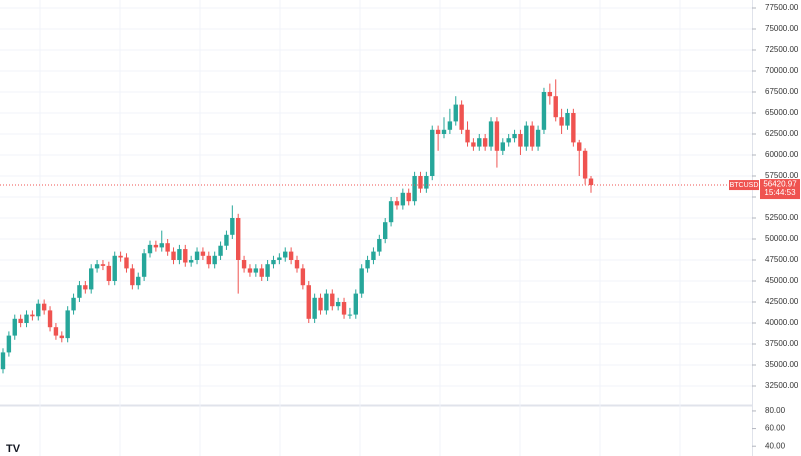 This screenshot has height=456, width=801. Describe the element at coordinates (782, 301) in the screenshot. I see `y-tick-label: 42500.00` at that location.